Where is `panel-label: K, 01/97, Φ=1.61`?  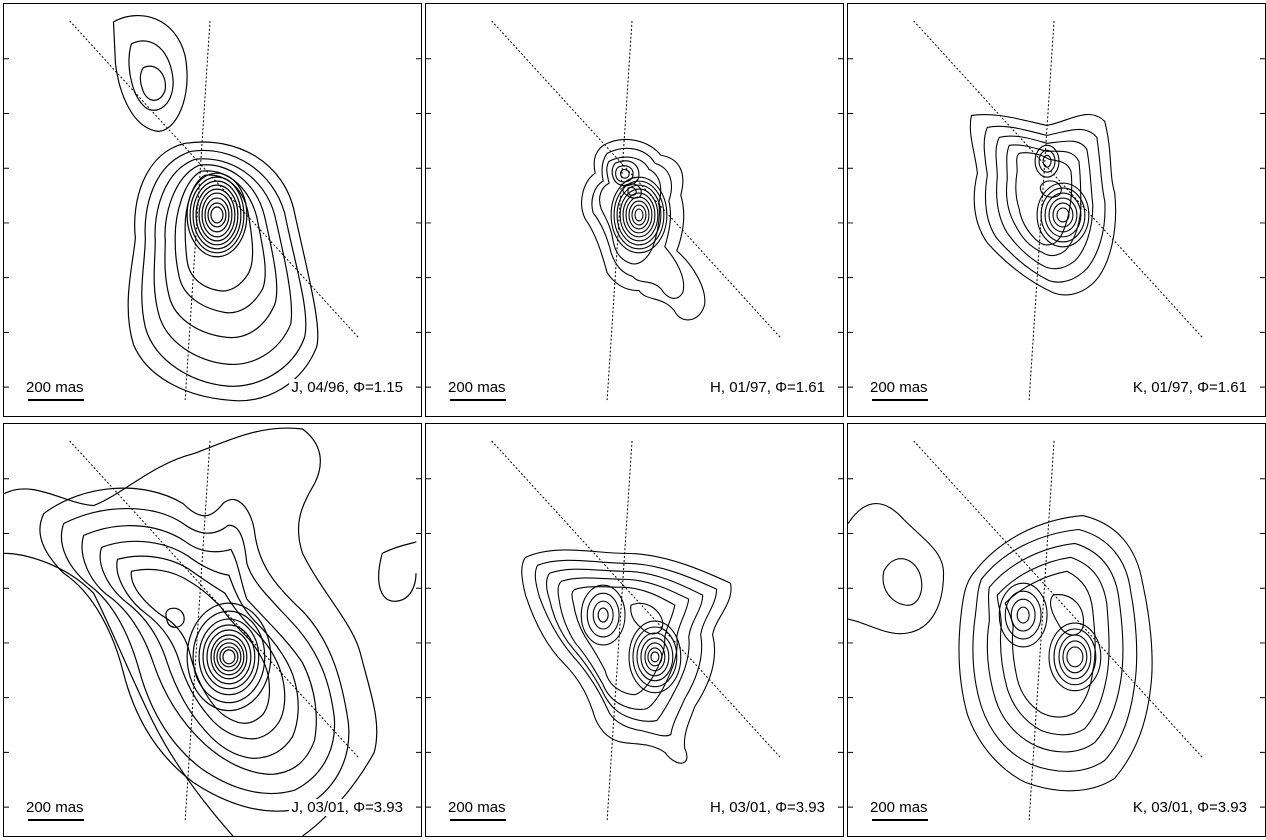 panel-label: K, 01/97, Φ=1.61 is located at coordinates (1188, 387).